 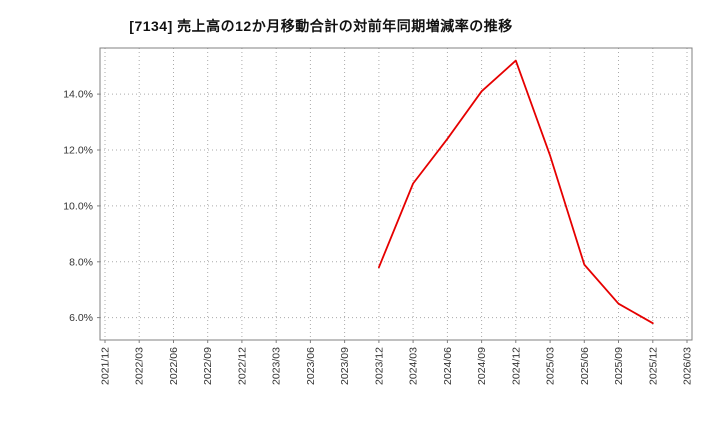 What do you see at coordinates (619, 366) in the screenshot?
I see `x-tick-label: 2025/09` at bounding box center [619, 366].